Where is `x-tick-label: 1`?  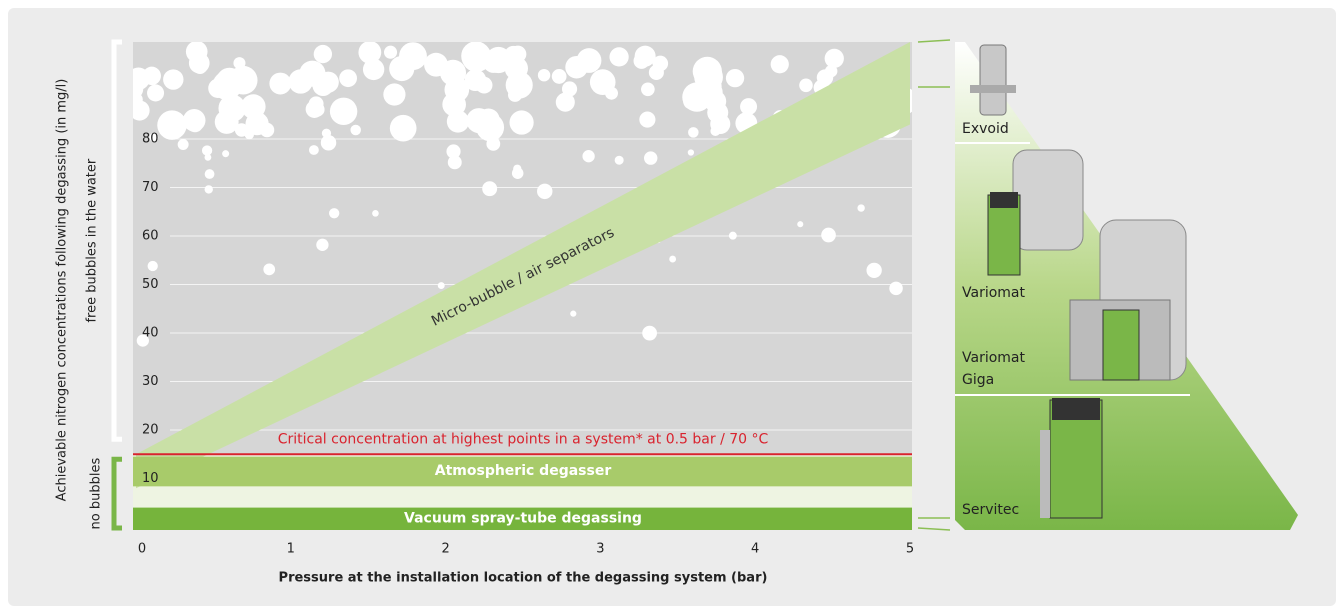 x-tick-label: 1 is located at coordinates (291, 549).